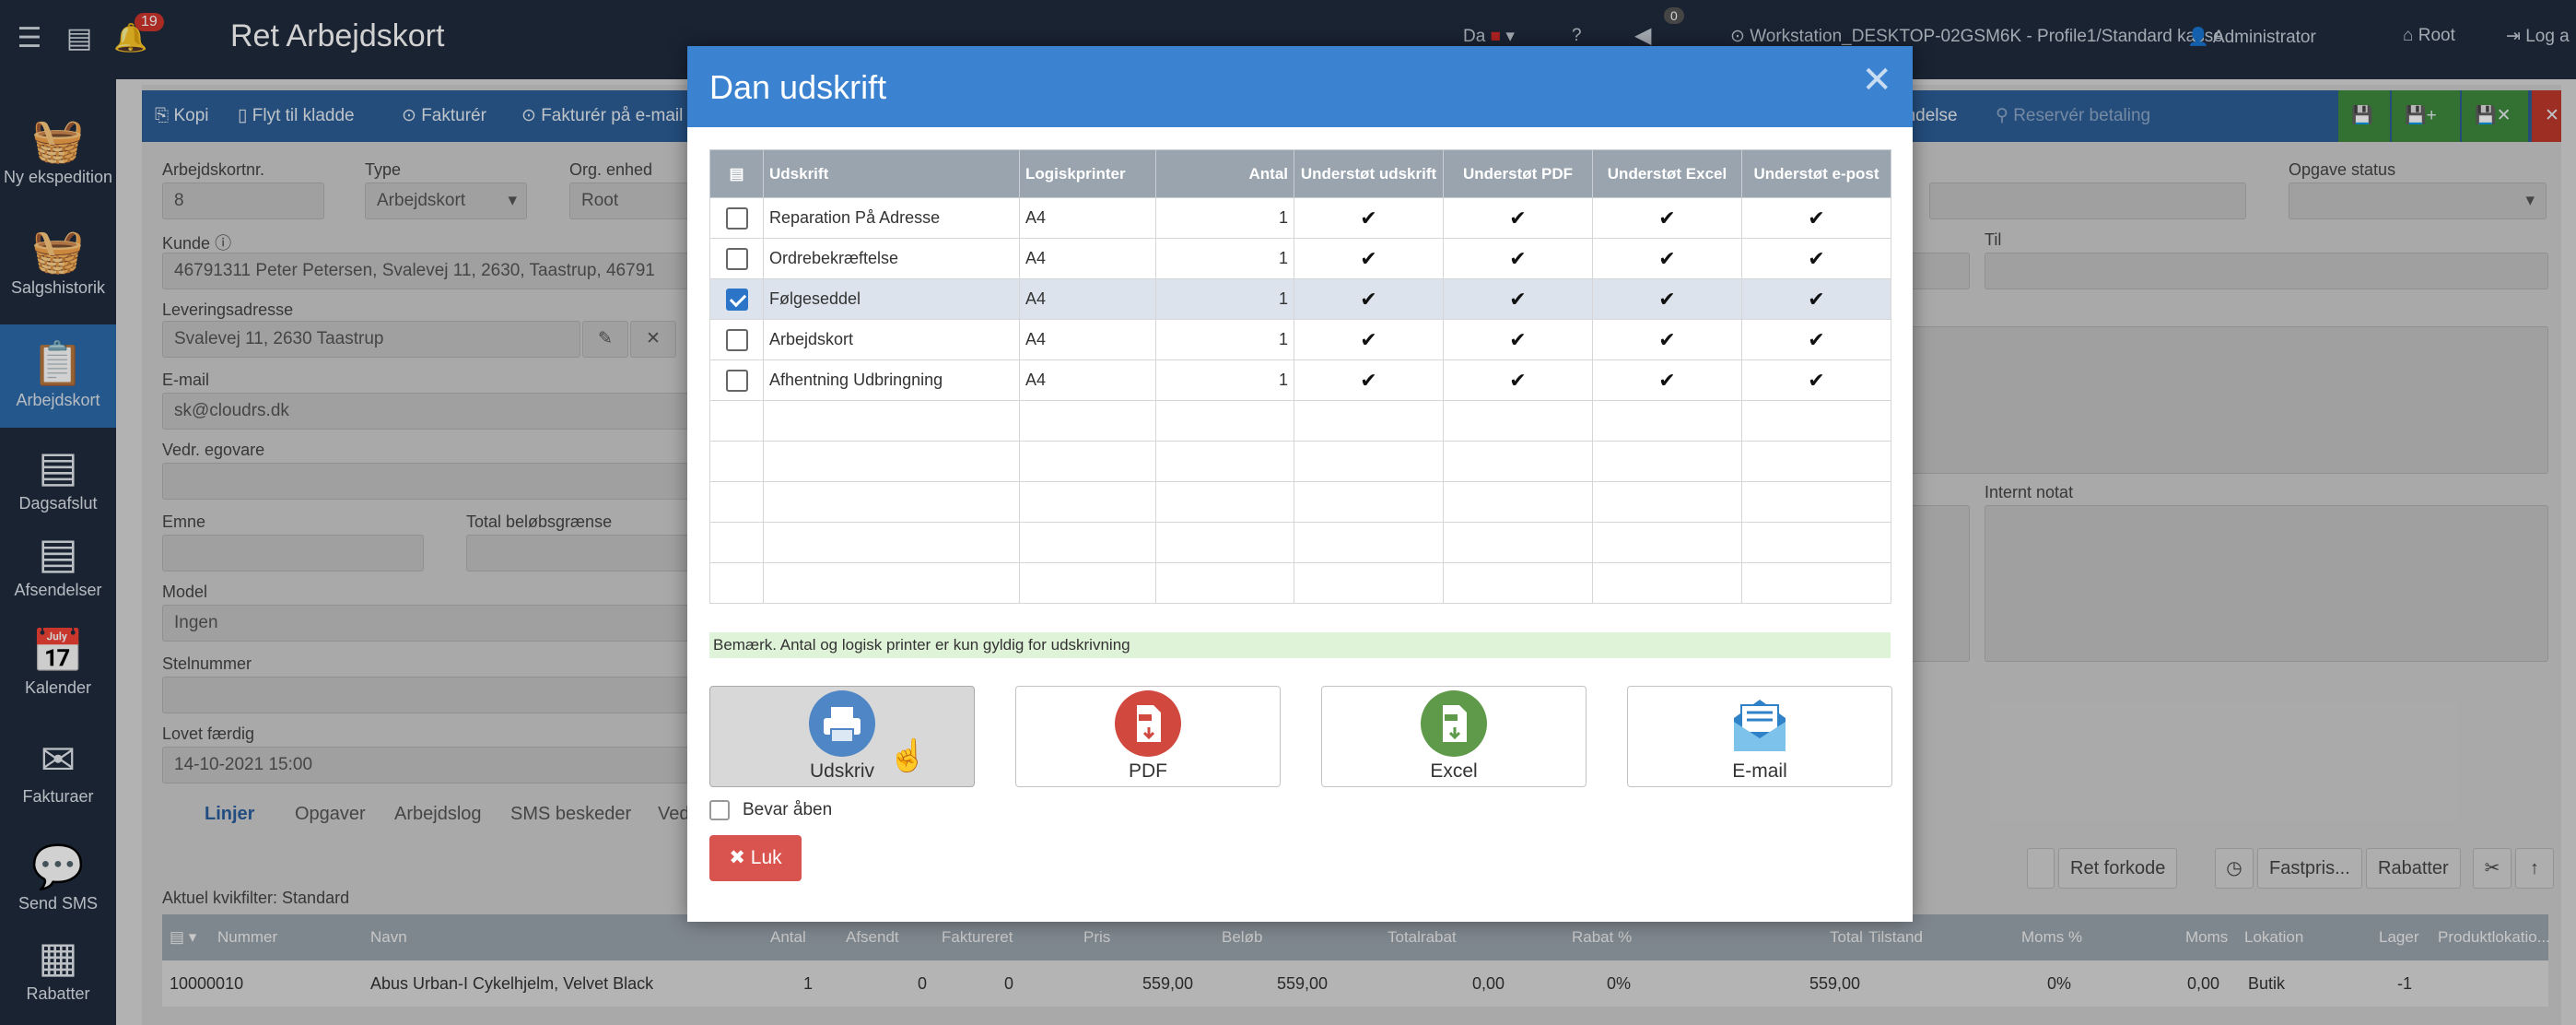 Image resolution: width=2576 pixels, height=1025 pixels. What do you see at coordinates (1895, 937) in the screenshot?
I see `col-tilstand: Tilstand` at bounding box center [1895, 937].